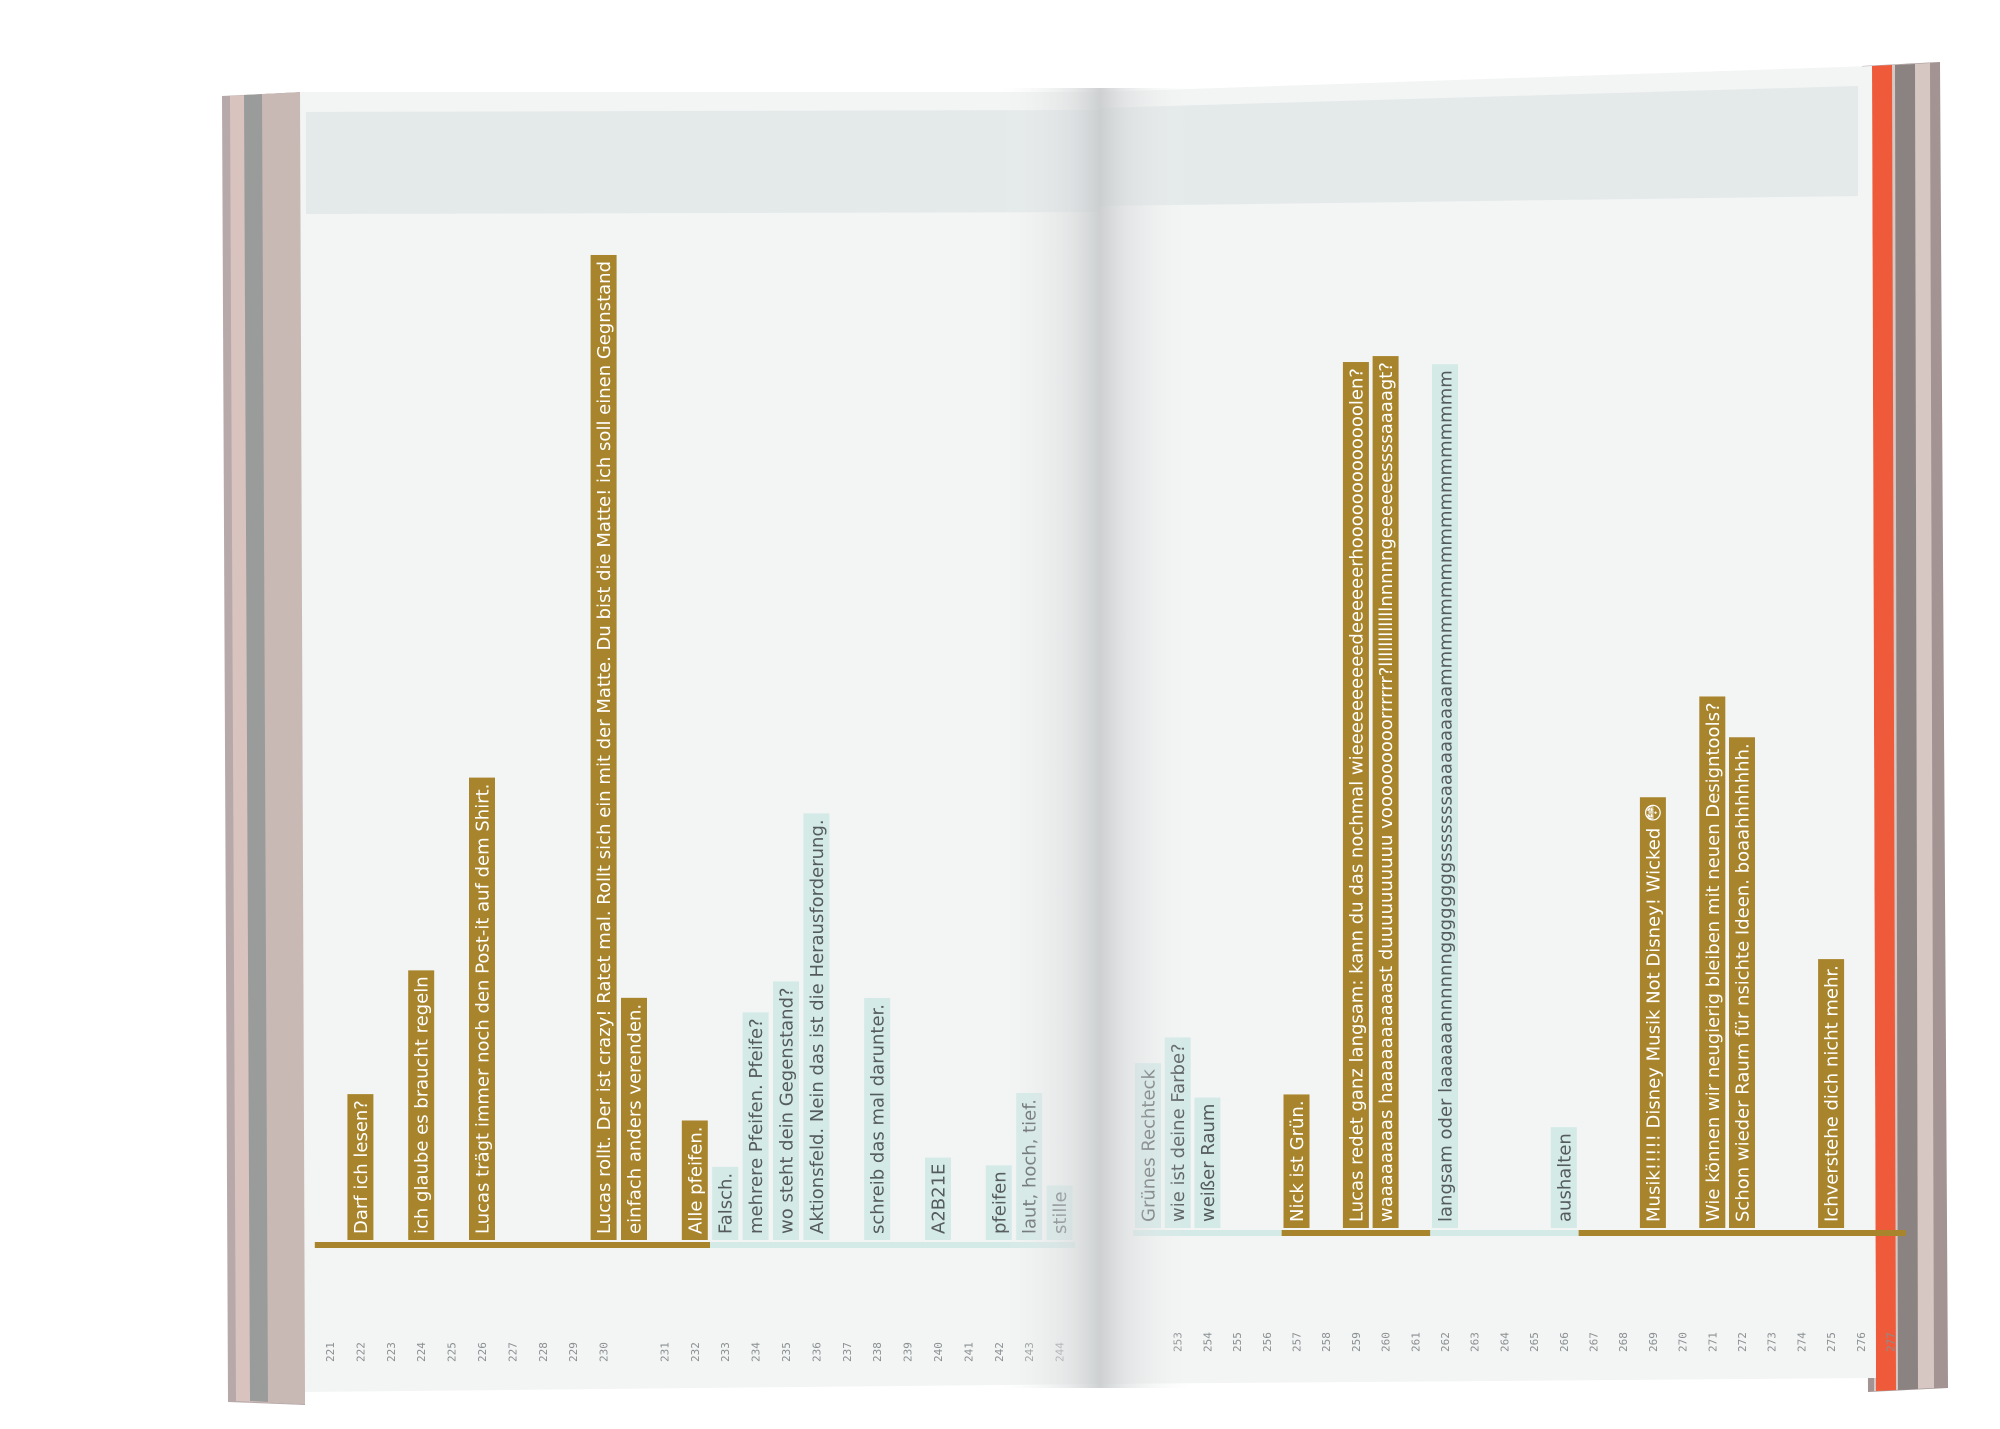 Image resolution: width=2000 pixels, height=1429 pixels. What do you see at coordinates (1297, 1342) in the screenshot?
I see `line-number: 257` at bounding box center [1297, 1342].